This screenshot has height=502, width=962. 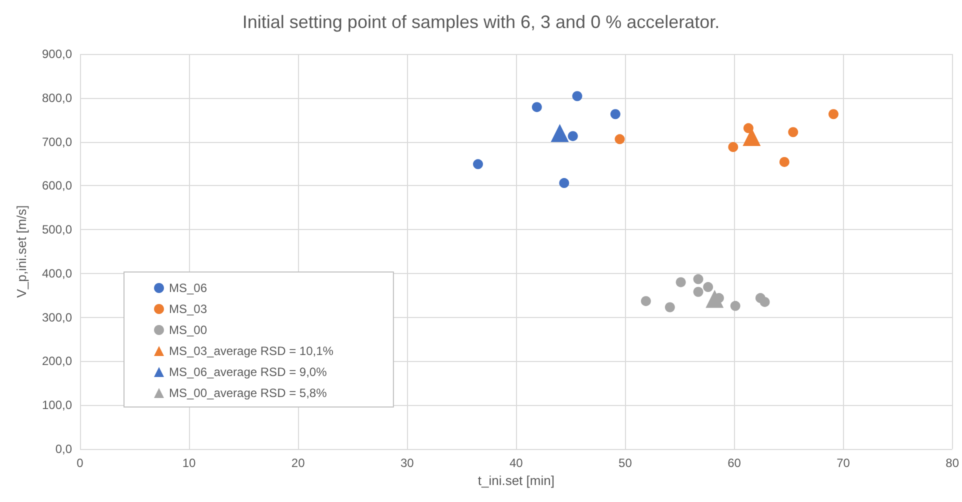 I want to click on y-tick-label: 300,0, so click(x=57, y=317).